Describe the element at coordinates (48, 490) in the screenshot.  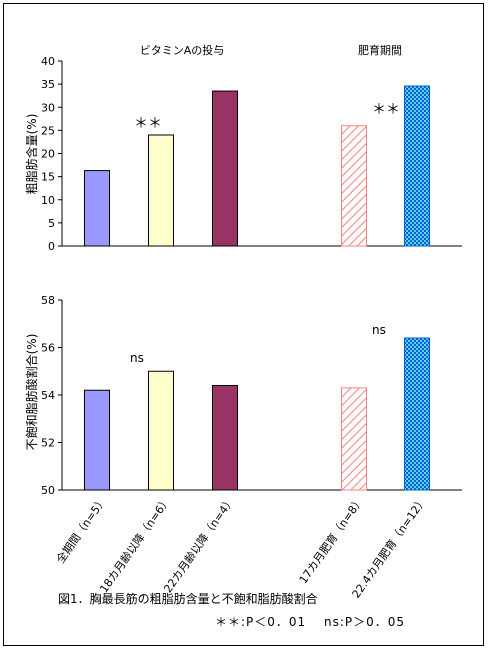
I see `bottom-y-tick-label: 50` at that location.